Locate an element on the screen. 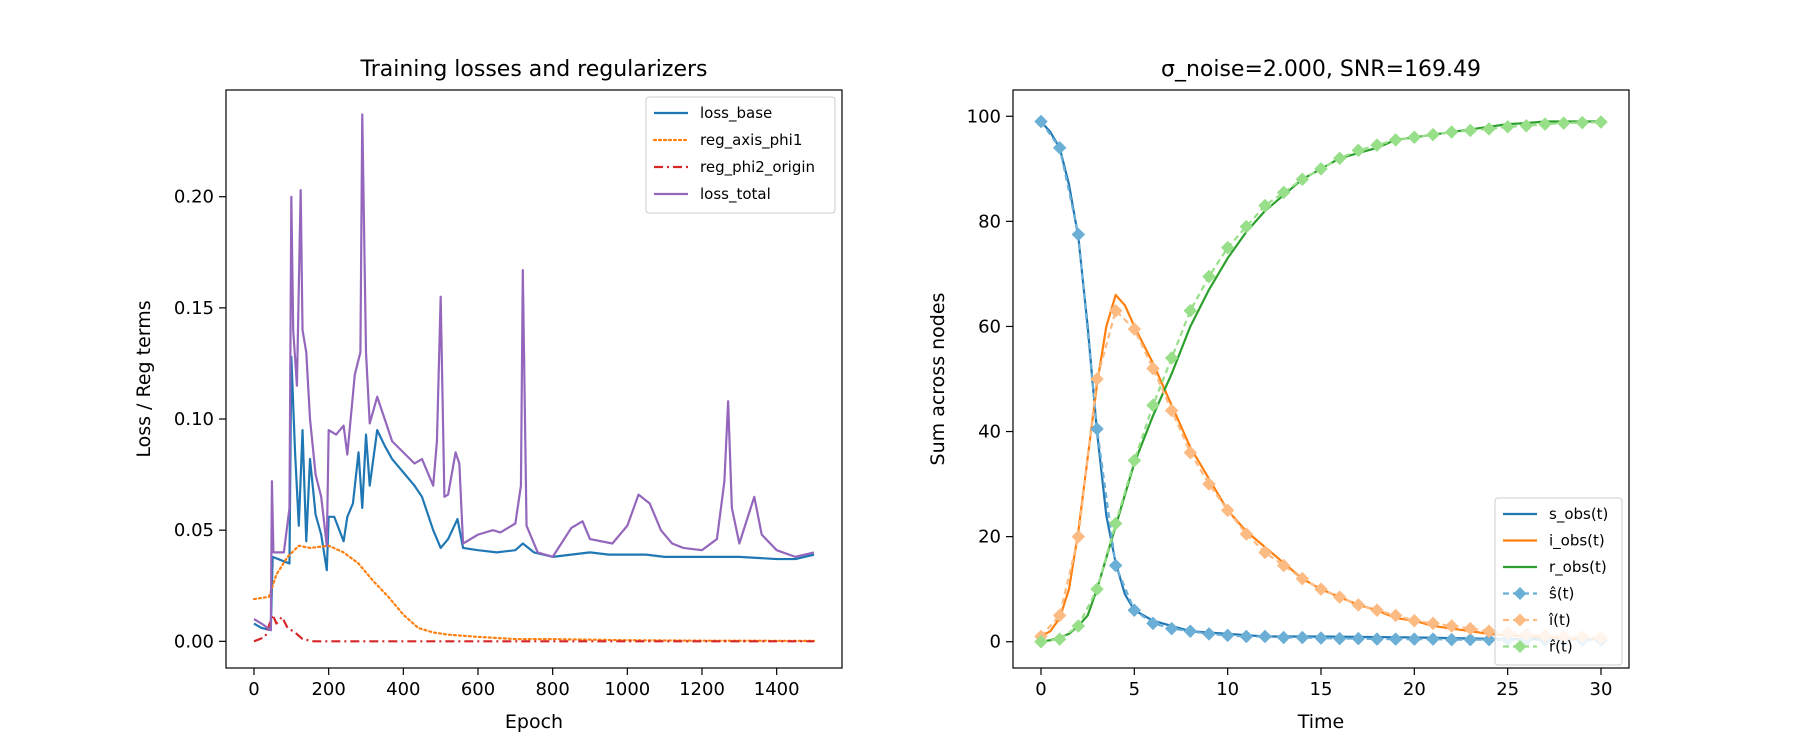 This screenshot has height=750, width=1800. sir-chart-ylabel: Sum across nodes is located at coordinates (938, 379).